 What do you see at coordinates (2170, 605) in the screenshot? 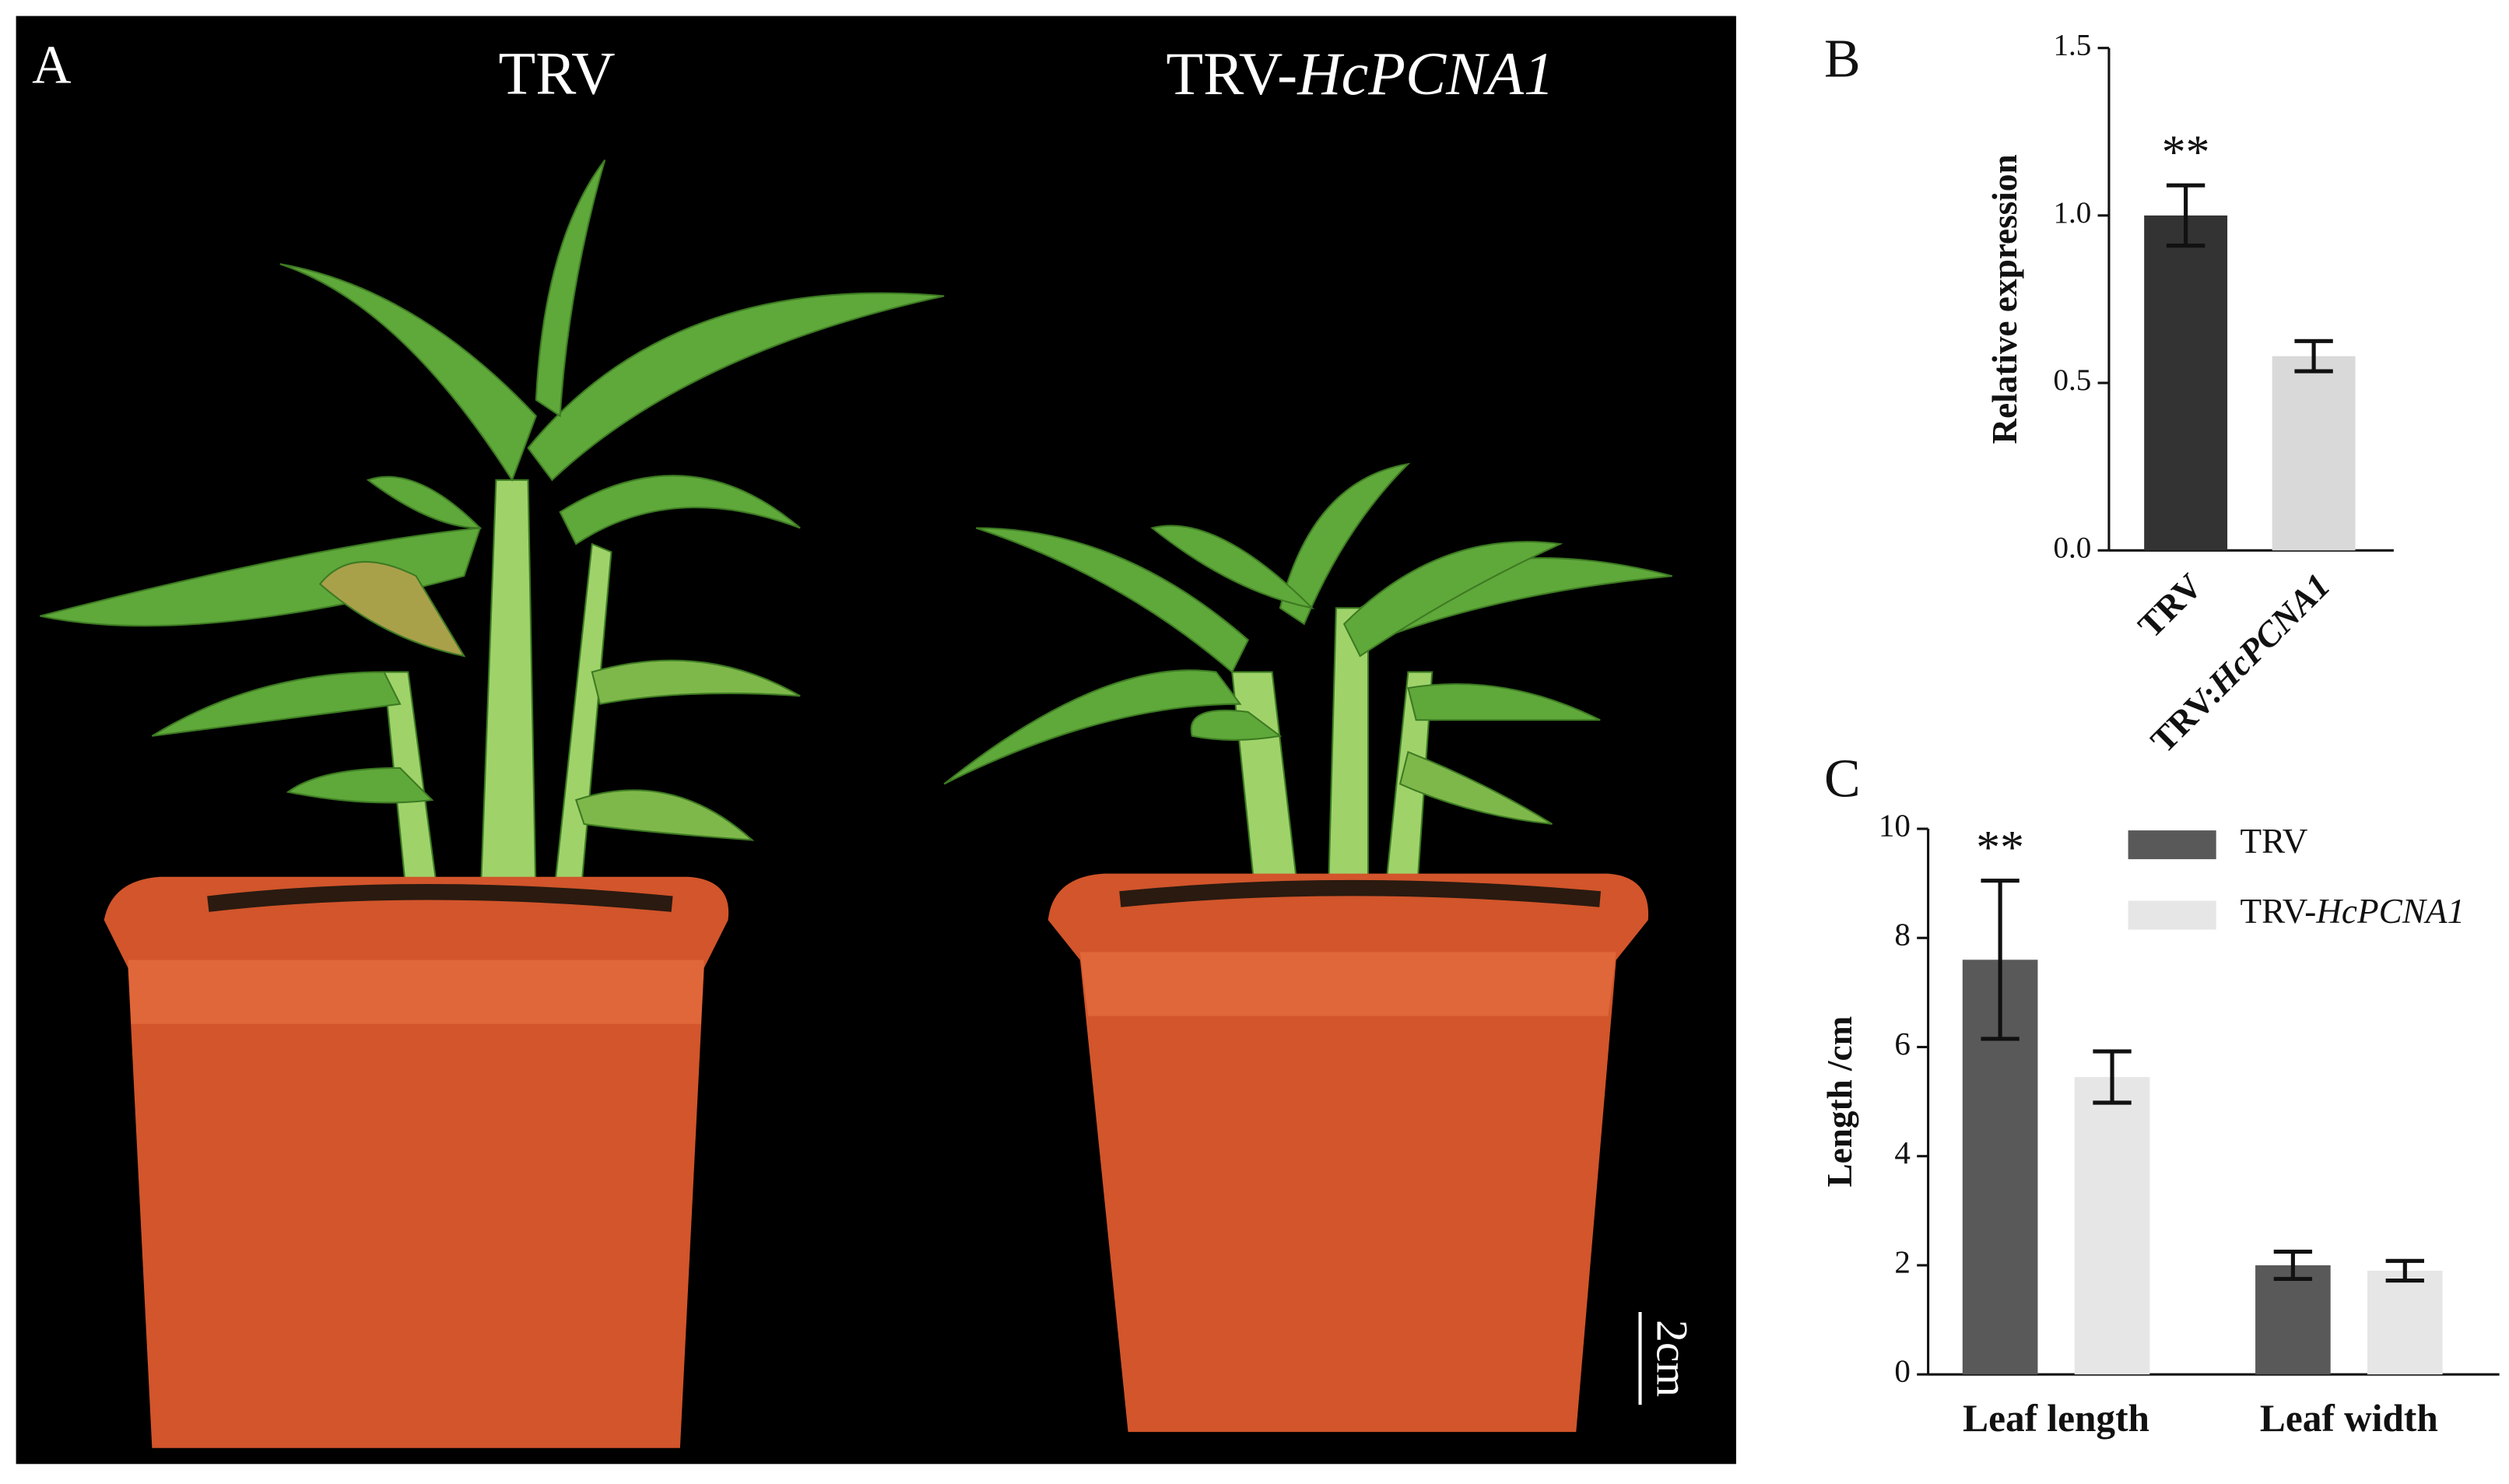
I see `x-tick-label: TRV` at bounding box center [2170, 605].